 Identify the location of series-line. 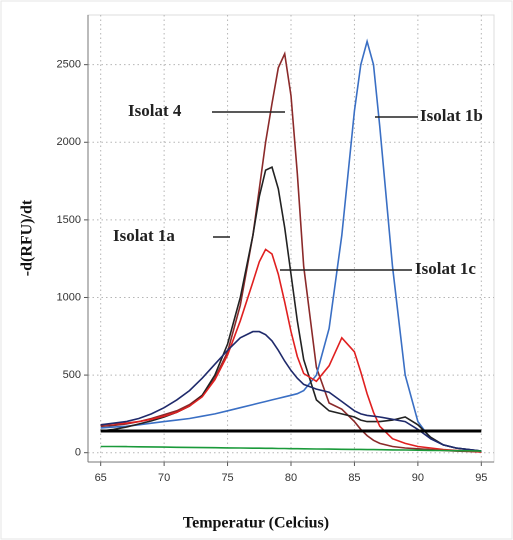
(291, 448).